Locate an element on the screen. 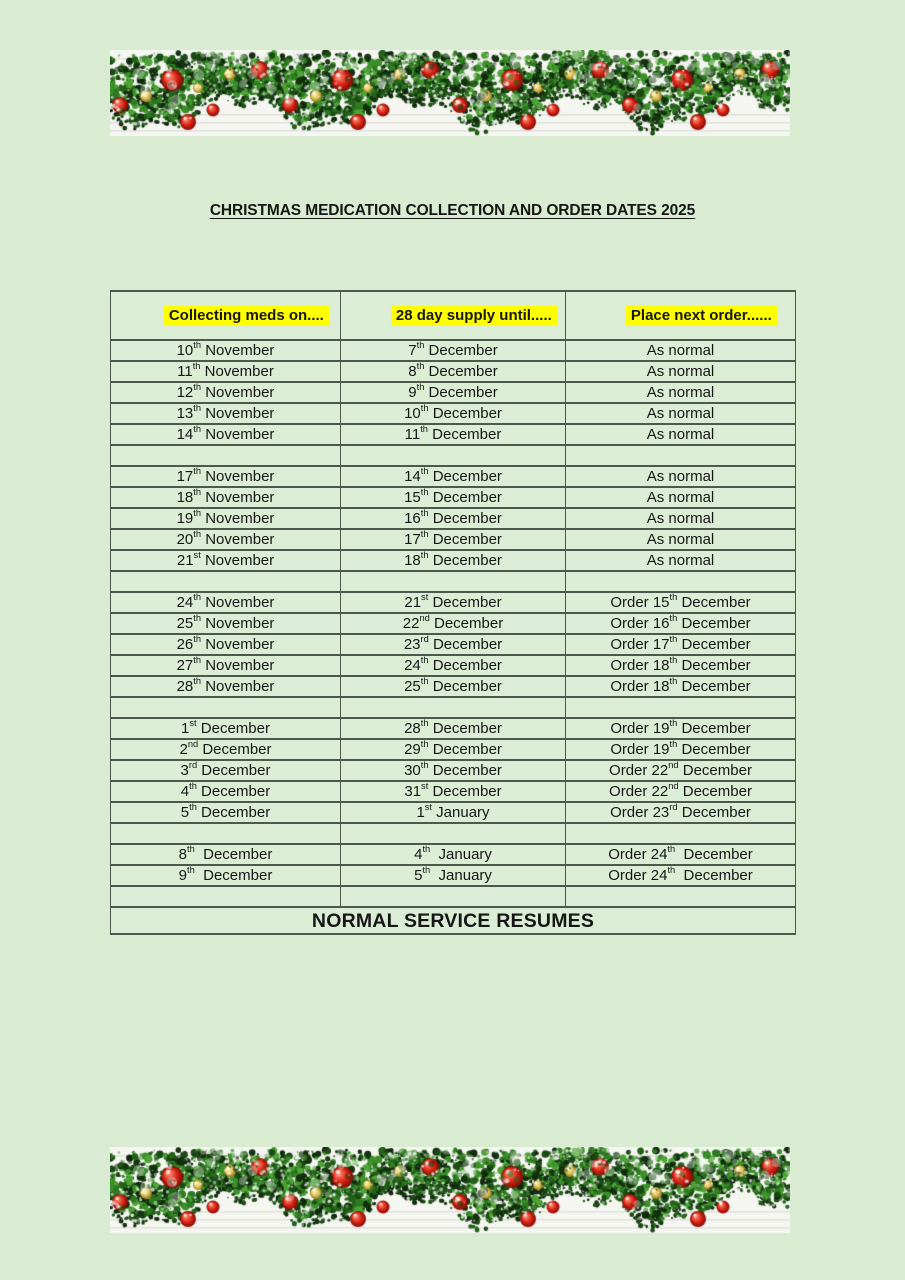 This screenshot has width=905, height=1280. table-cell: 14th December is located at coordinates (453, 477).